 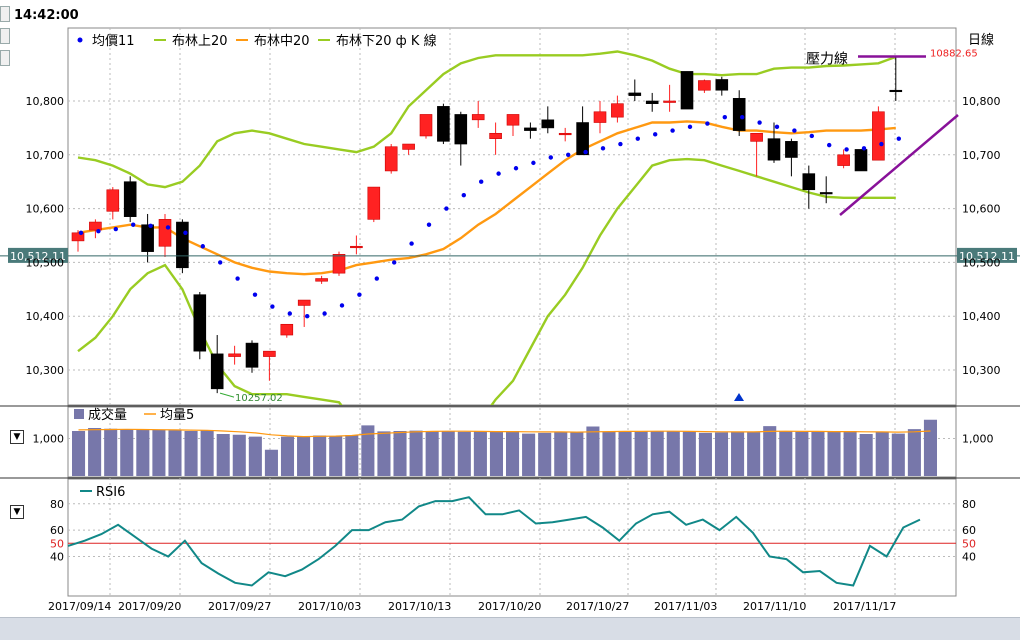 I want to click on marker-triangle, so click(x=739, y=397).